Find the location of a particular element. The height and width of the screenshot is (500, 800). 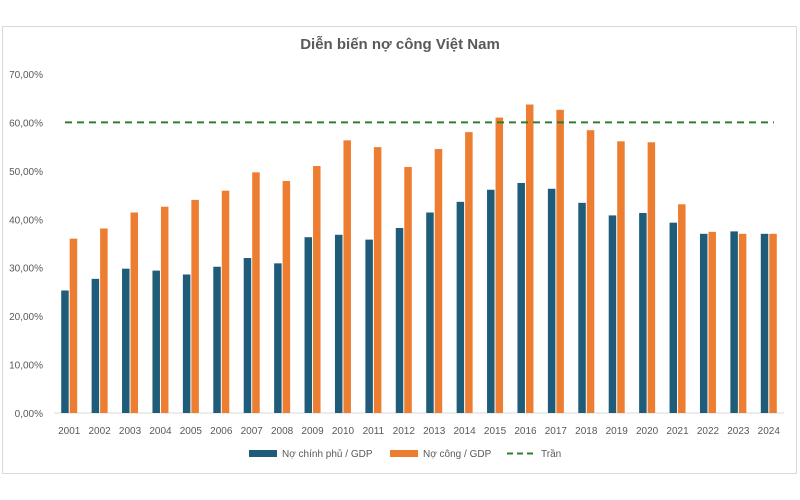

y-tick-label: 70,00% is located at coordinates (26, 75).